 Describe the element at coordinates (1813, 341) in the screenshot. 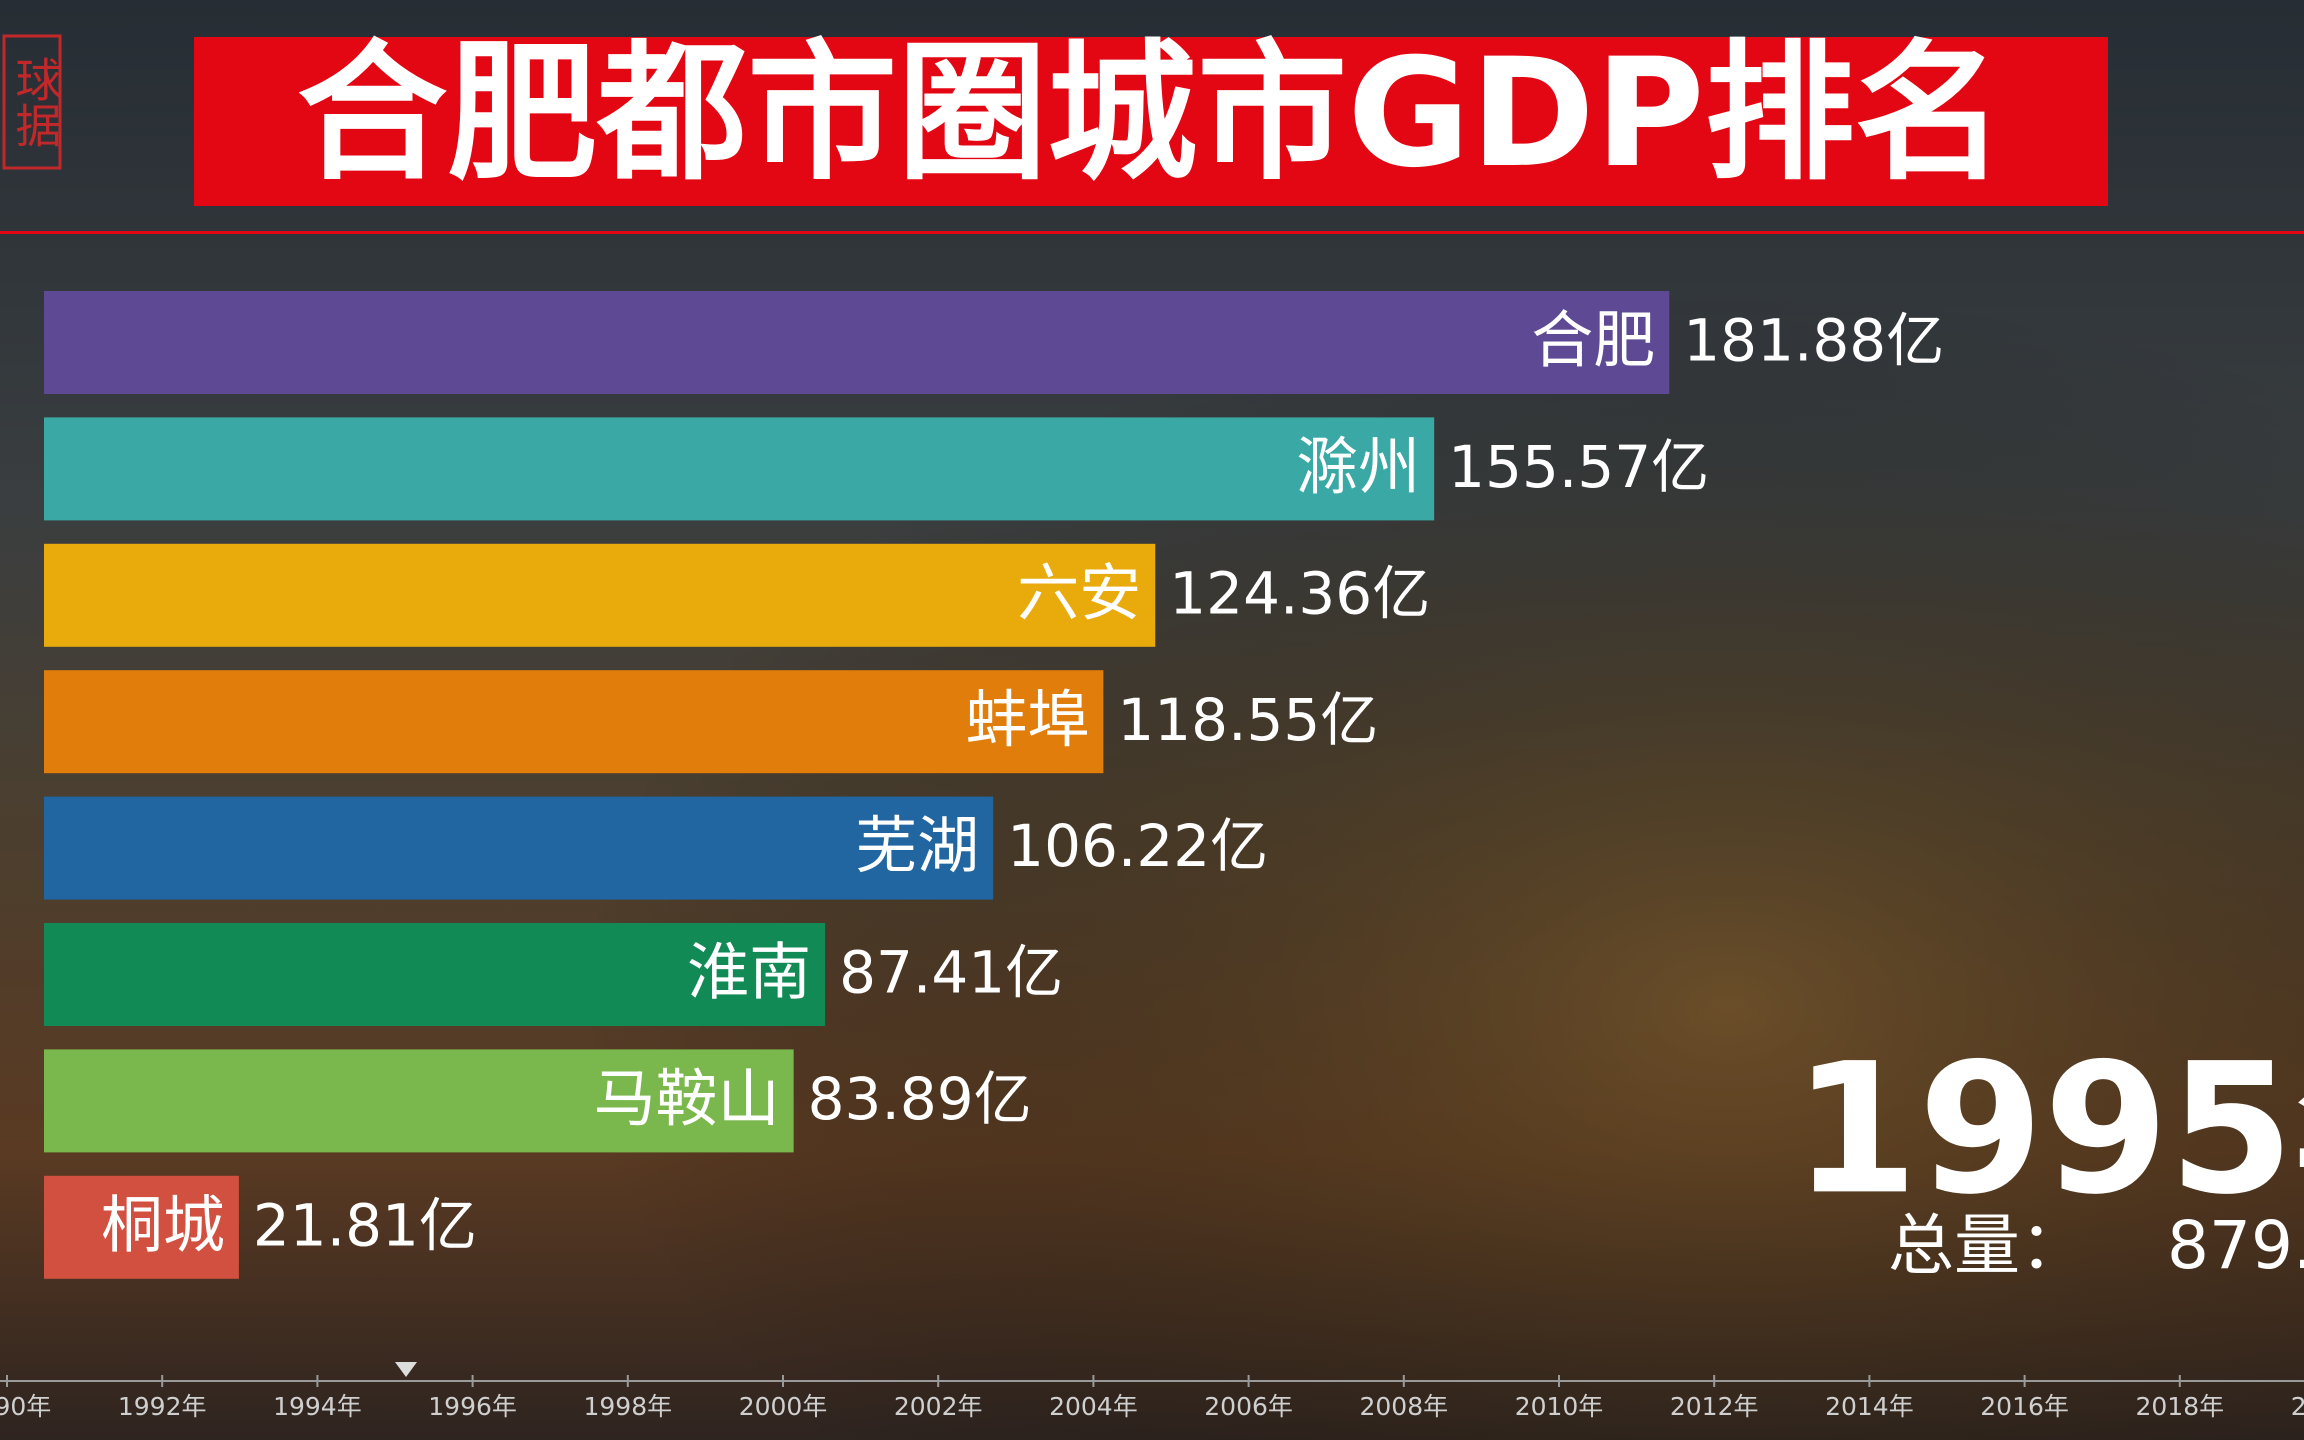

I see `value-label: 181.88亿` at that location.